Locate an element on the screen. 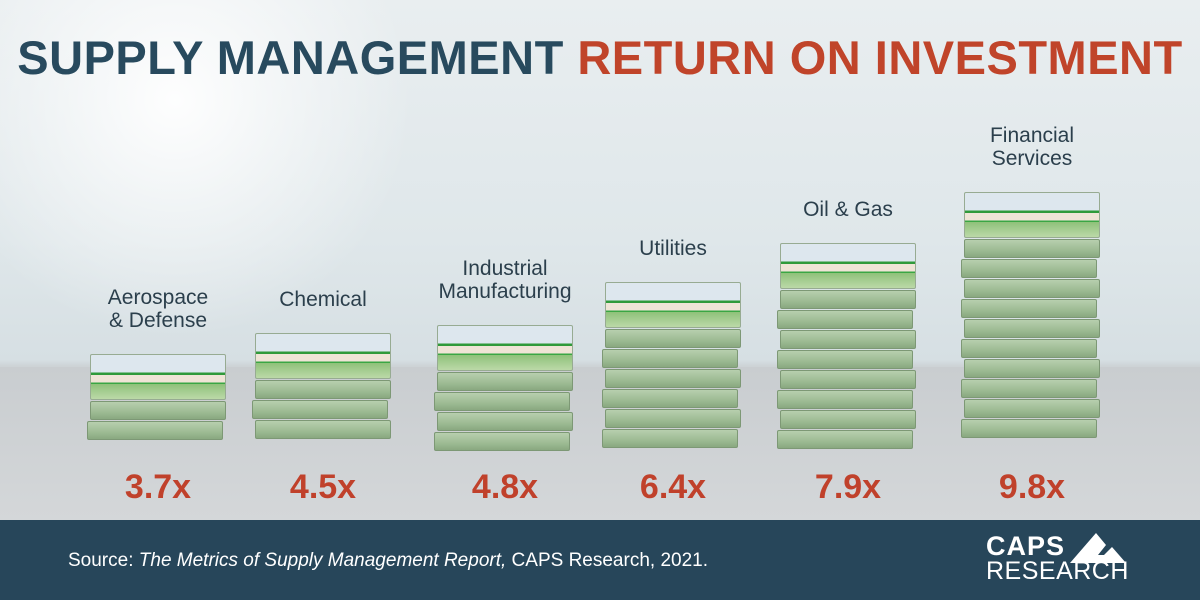  category-label-line: & Defense is located at coordinates (158, 320).